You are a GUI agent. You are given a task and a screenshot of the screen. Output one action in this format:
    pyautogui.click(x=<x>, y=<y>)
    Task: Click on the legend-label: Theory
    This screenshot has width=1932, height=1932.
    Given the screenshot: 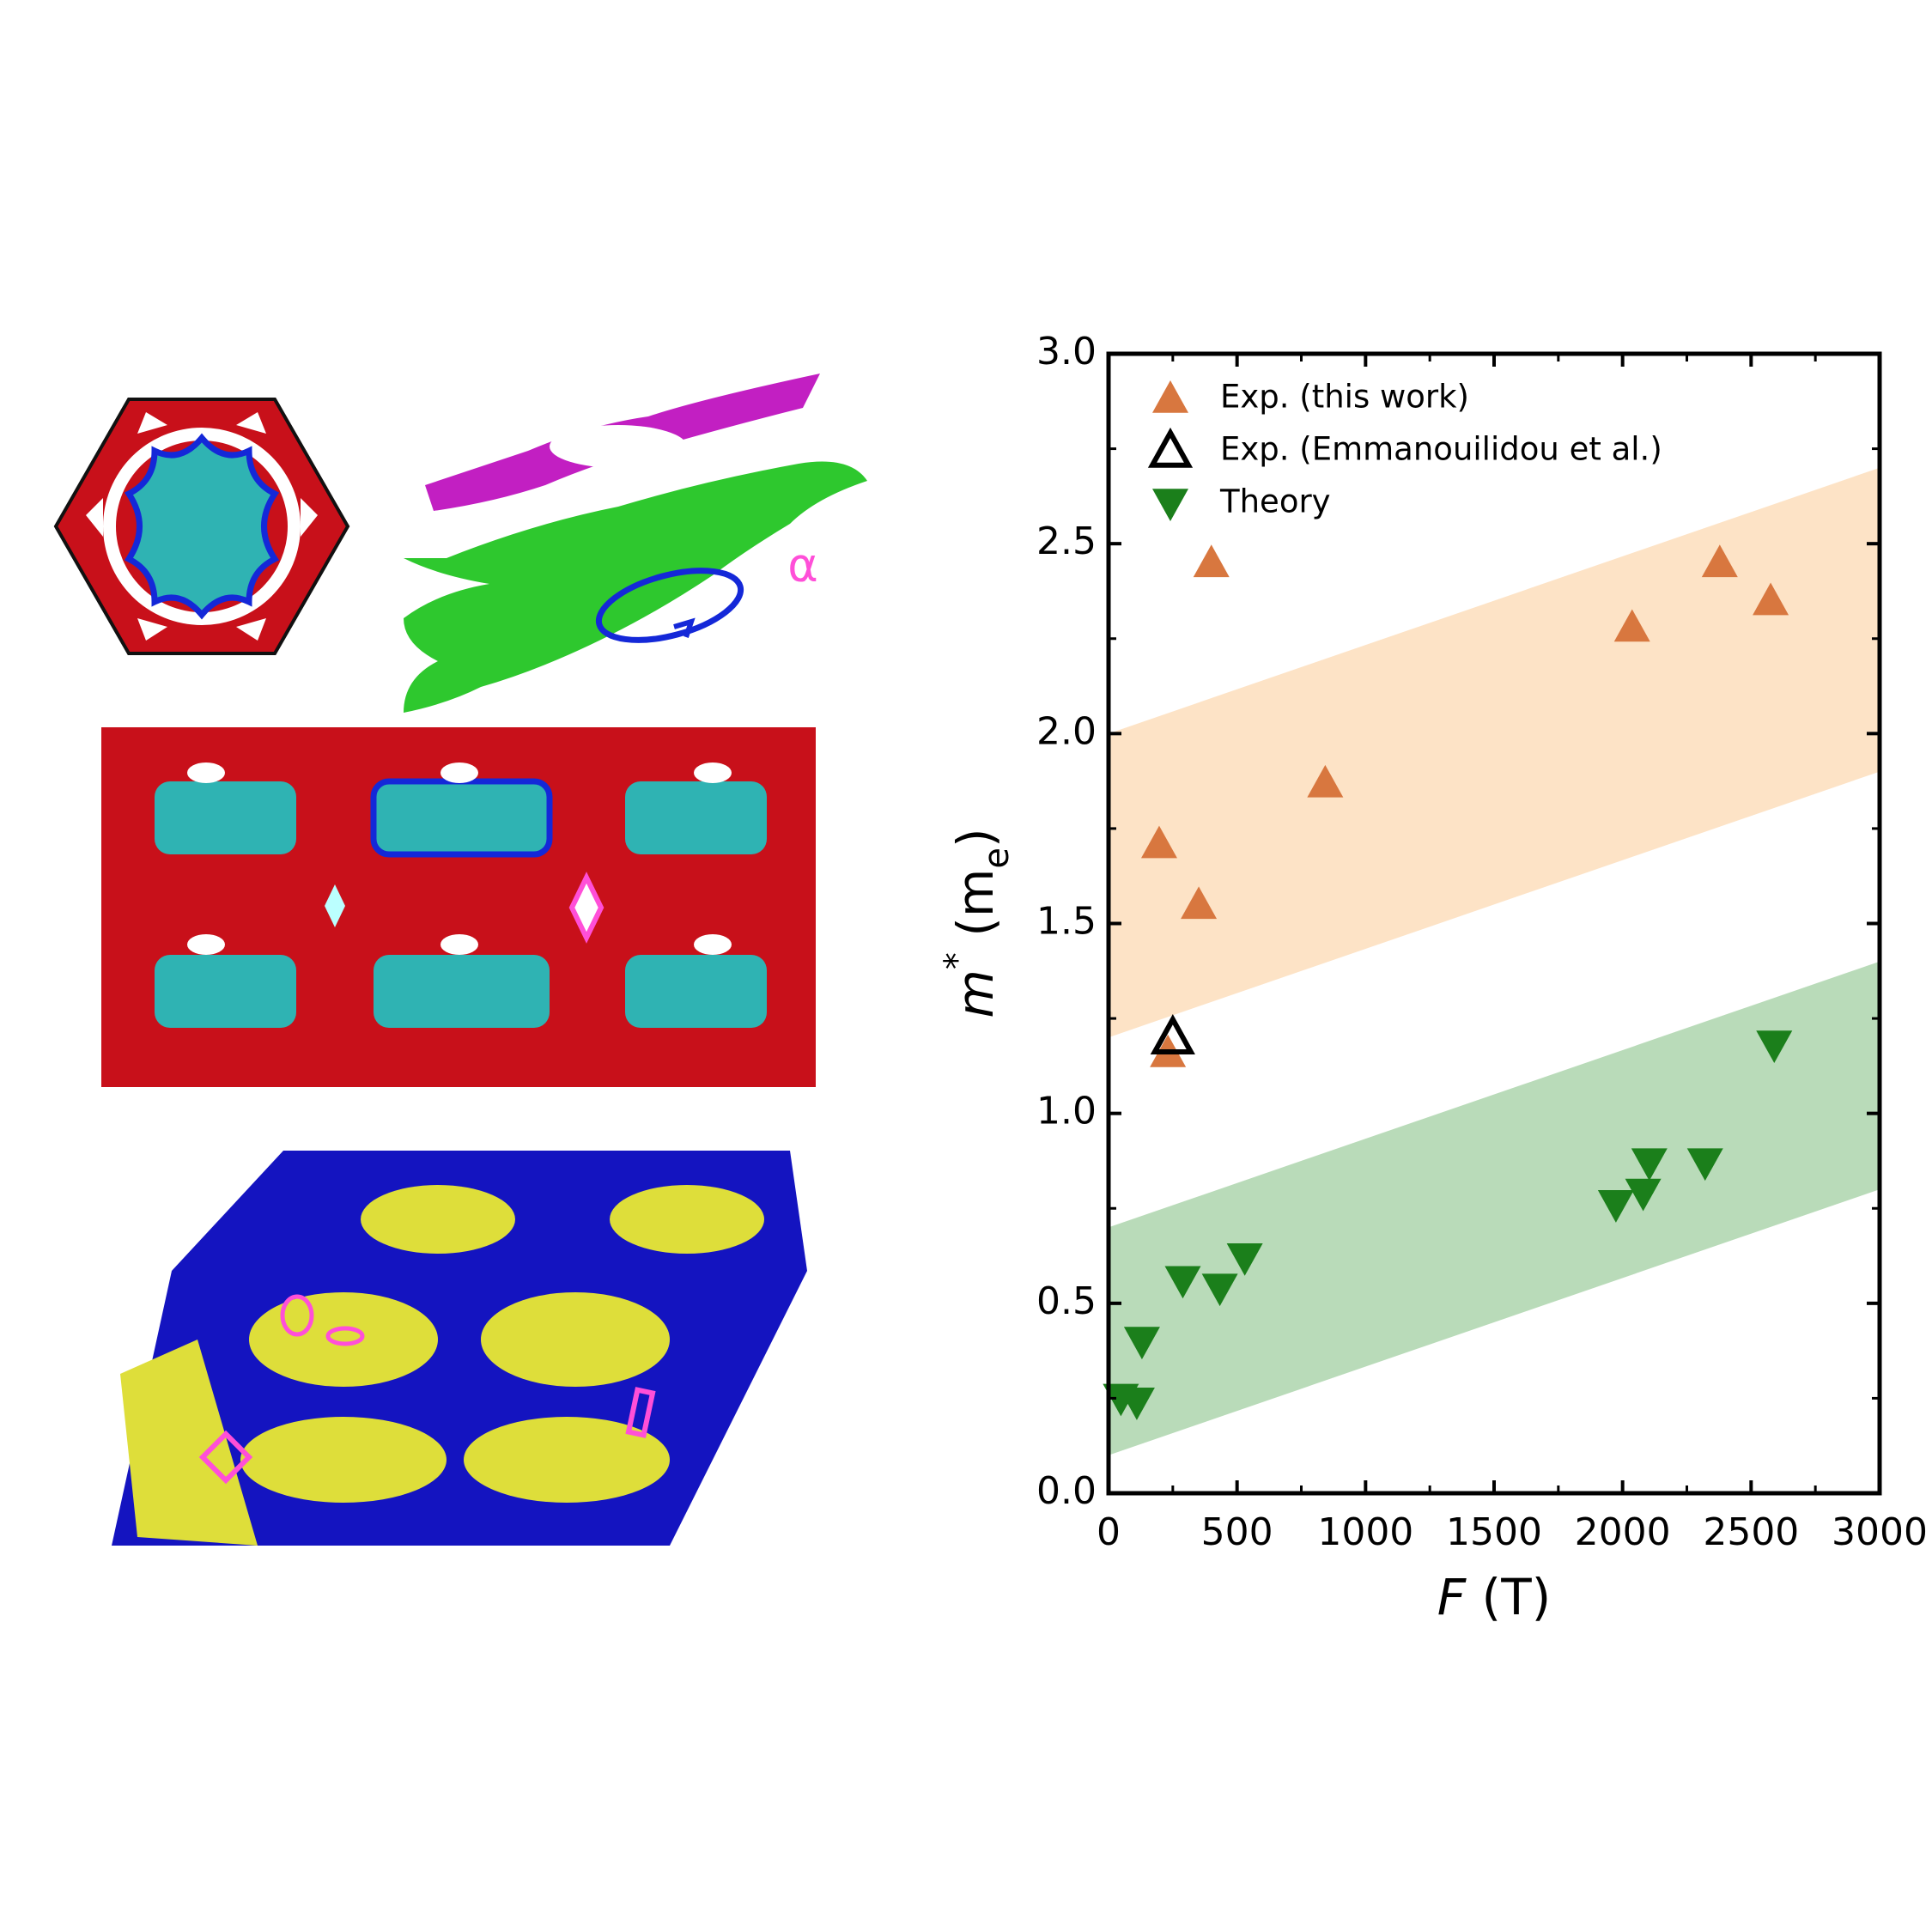 What is the action you would take?
    pyautogui.click(x=1275, y=501)
    